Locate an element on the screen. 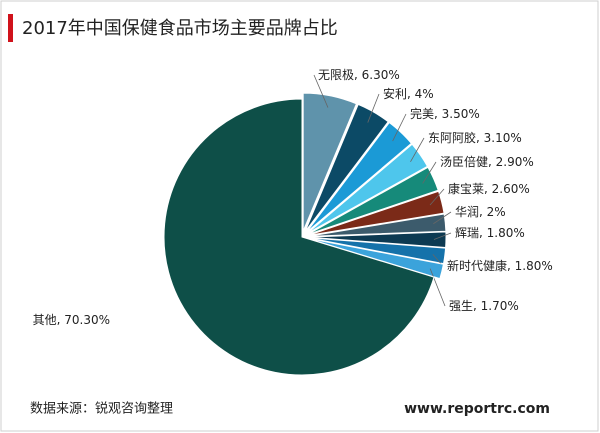 Image resolution: width=600 pixels, height=433 pixels. data-label: 新时代健康, 1.80% is located at coordinates (500, 265).